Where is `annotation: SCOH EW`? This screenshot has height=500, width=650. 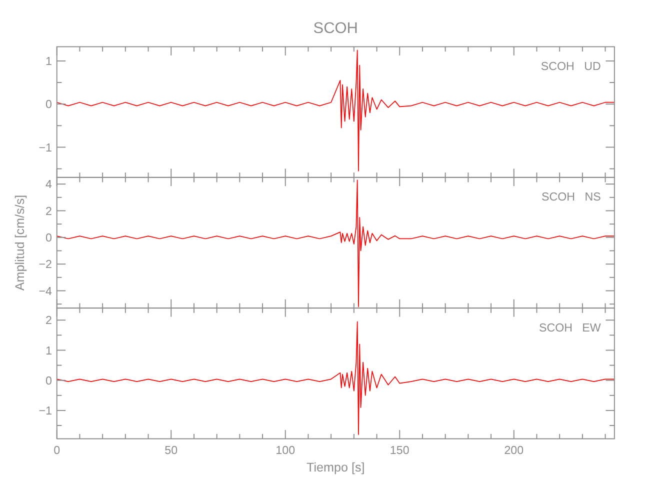
annotation: SCOH EW is located at coordinates (569, 327).